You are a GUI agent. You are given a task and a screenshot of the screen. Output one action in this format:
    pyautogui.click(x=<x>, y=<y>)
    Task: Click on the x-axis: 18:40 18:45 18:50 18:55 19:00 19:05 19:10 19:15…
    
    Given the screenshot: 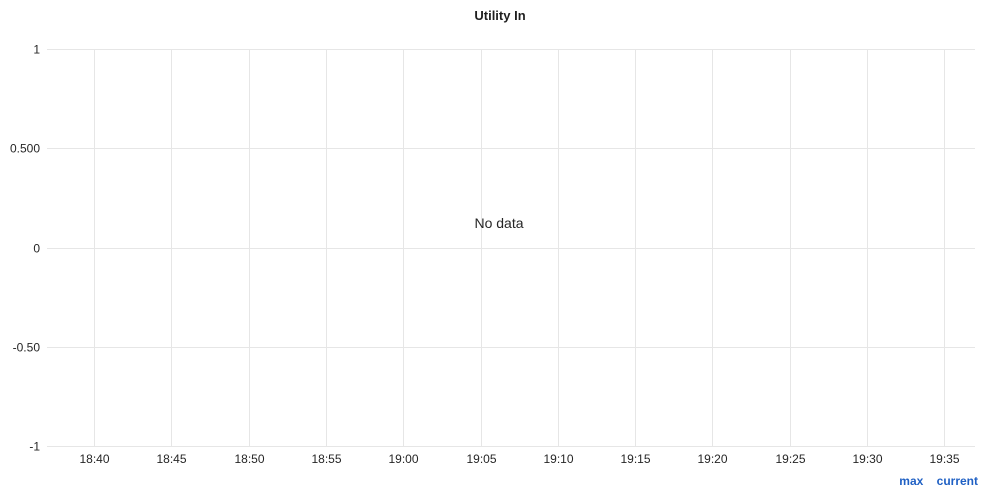 What is the action you would take?
    pyautogui.click(x=519, y=459)
    